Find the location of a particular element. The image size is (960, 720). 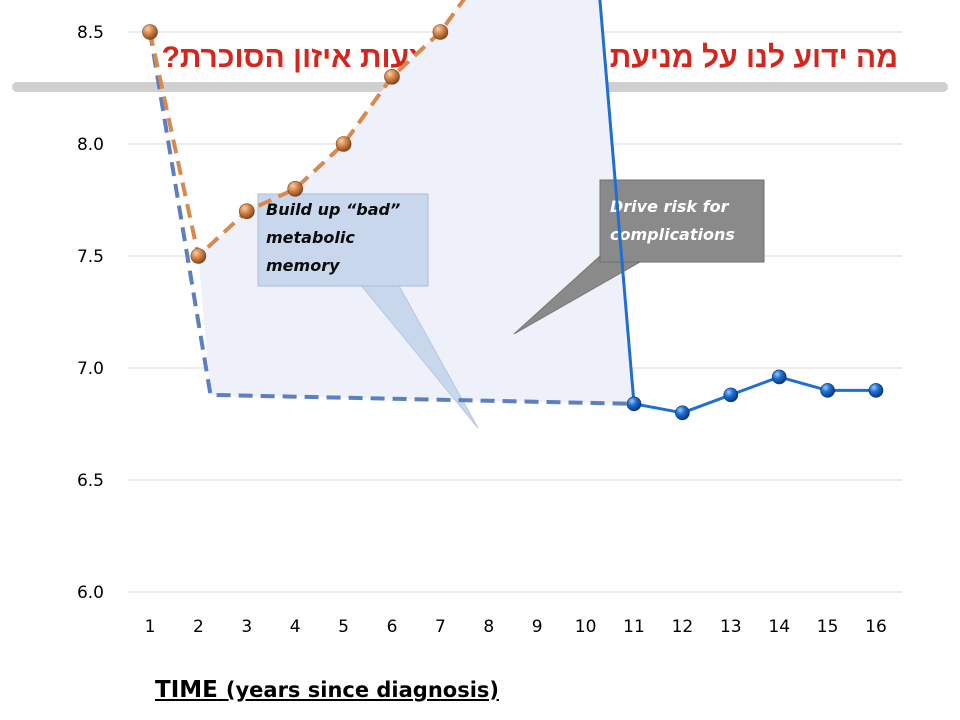

metabolic-memory-callout is located at coordinates (343, 240).